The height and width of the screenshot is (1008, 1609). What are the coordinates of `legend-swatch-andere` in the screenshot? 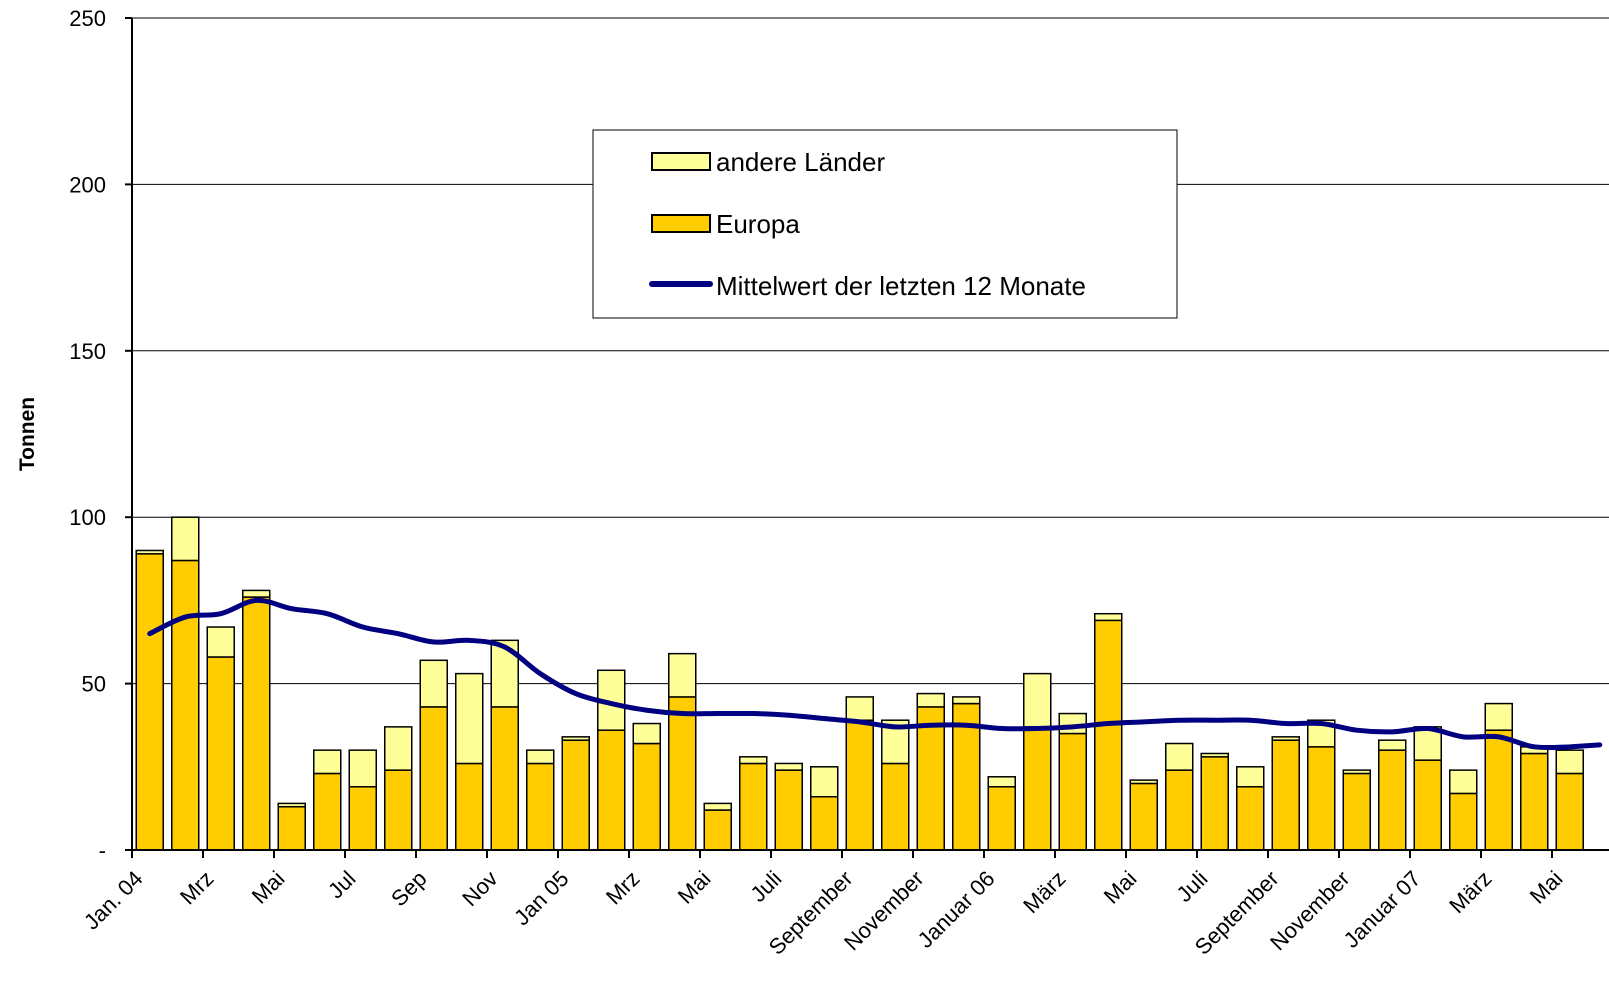 It's located at (681, 161).